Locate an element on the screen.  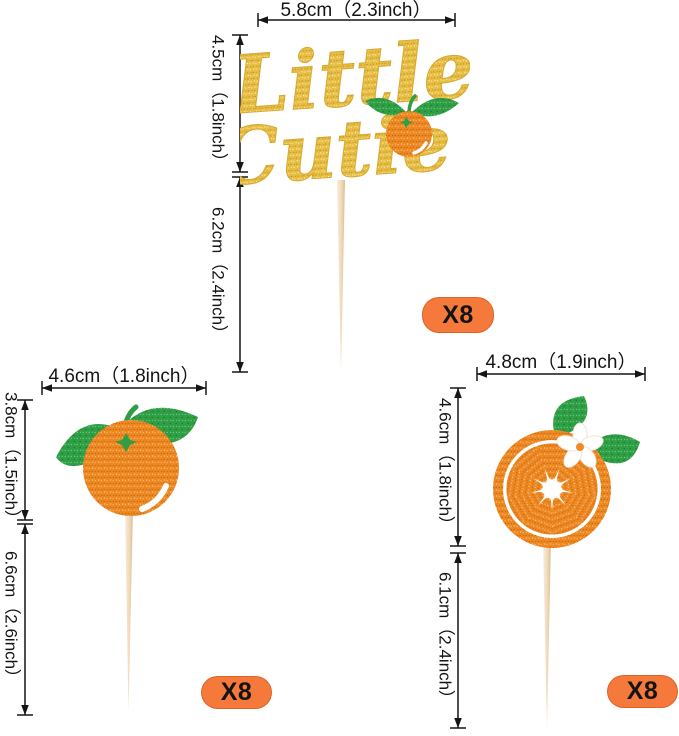
topper3-height-label: 4.6cm（1.8inch） is located at coordinates (445, 466).